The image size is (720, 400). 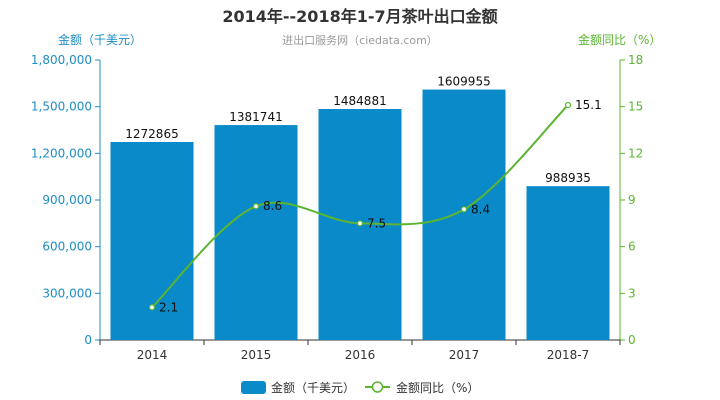 What do you see at coordinates (151, 134) in the screenshot?
I see `bar-value-label: 1272865` at bounding box center [151, 134].